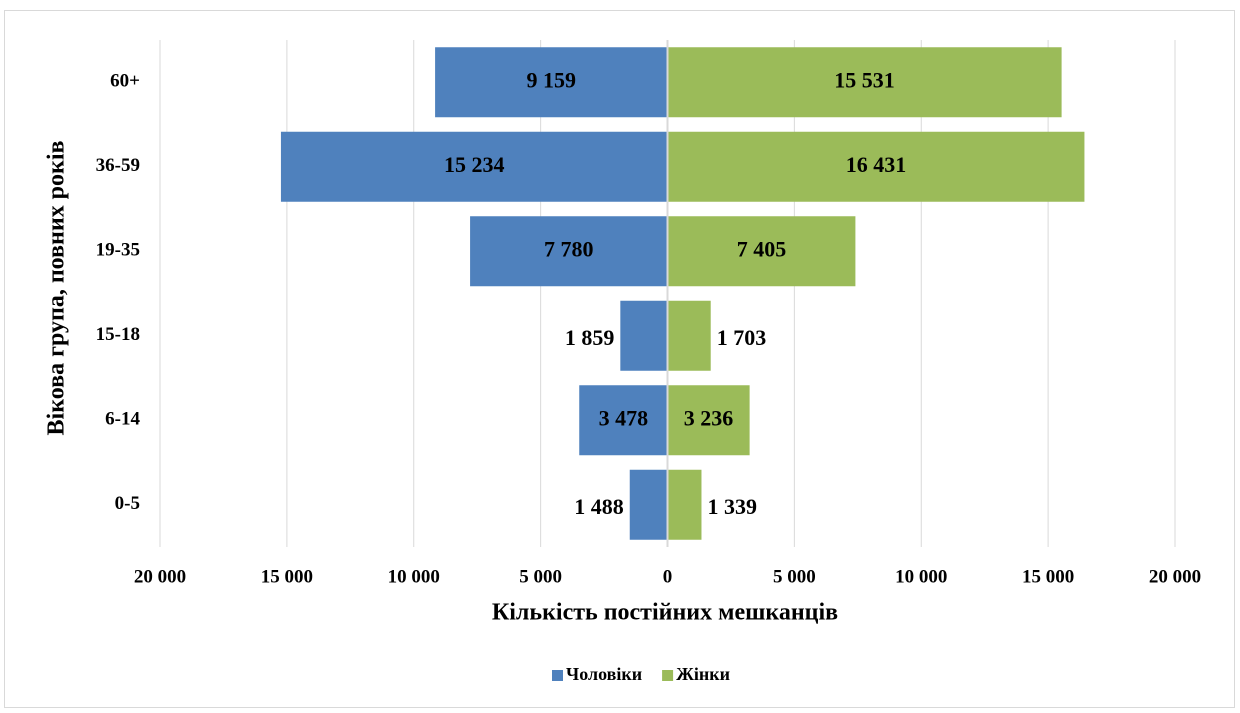 The height and width of the screenshot is (713, 1240). I want to click on x-tick-label: 0, so click(668, 576).